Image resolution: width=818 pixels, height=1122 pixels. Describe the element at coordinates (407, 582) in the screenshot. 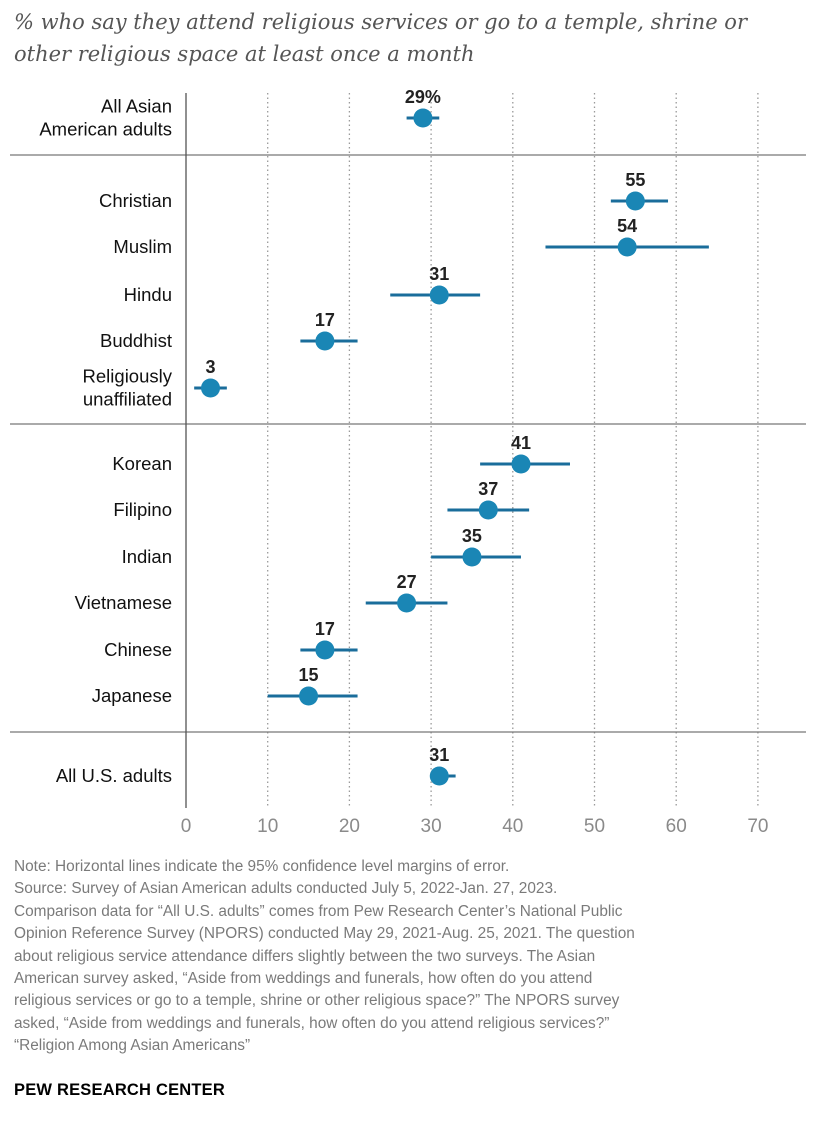

I see `value-label: 27` at that location.